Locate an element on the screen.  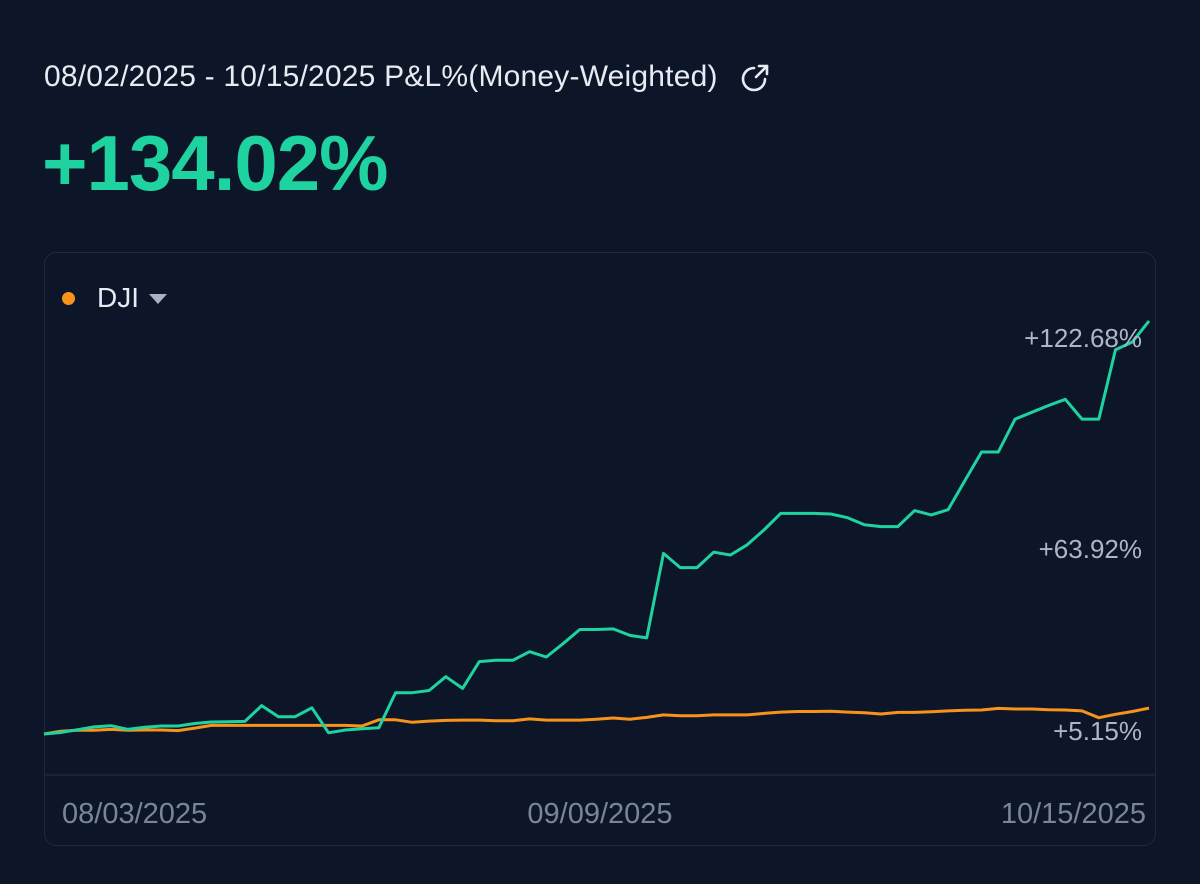
y-tick-label: +122.68% is located at coordinates (1083, 338).